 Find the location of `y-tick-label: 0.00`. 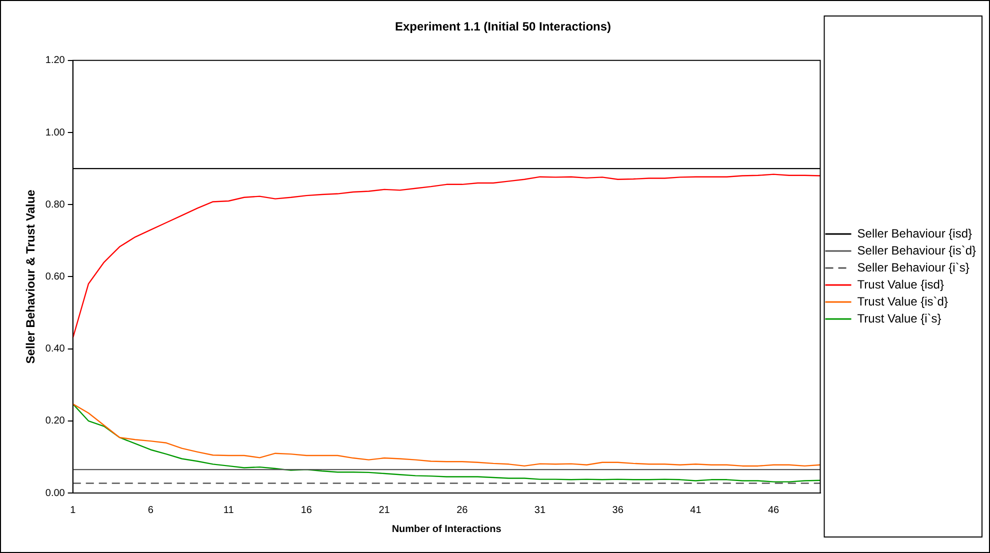

y-tick-label: 0.00 is located at coordinates (55, 493).